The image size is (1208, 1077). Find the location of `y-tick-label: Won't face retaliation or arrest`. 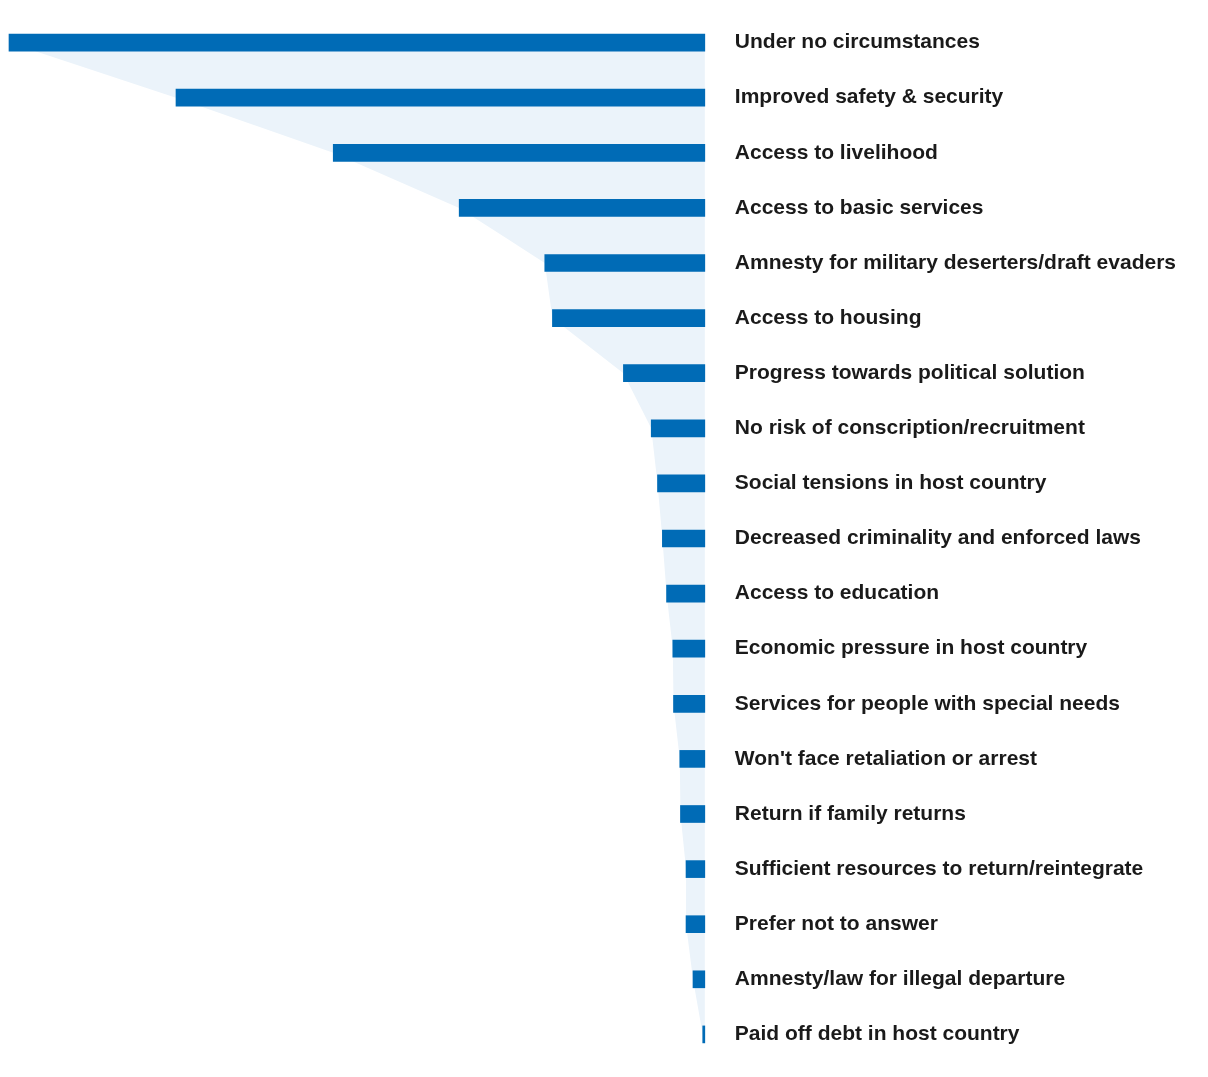

y-tick-label: Won't face retaliation or arrest is located at coordinates (885, 757).